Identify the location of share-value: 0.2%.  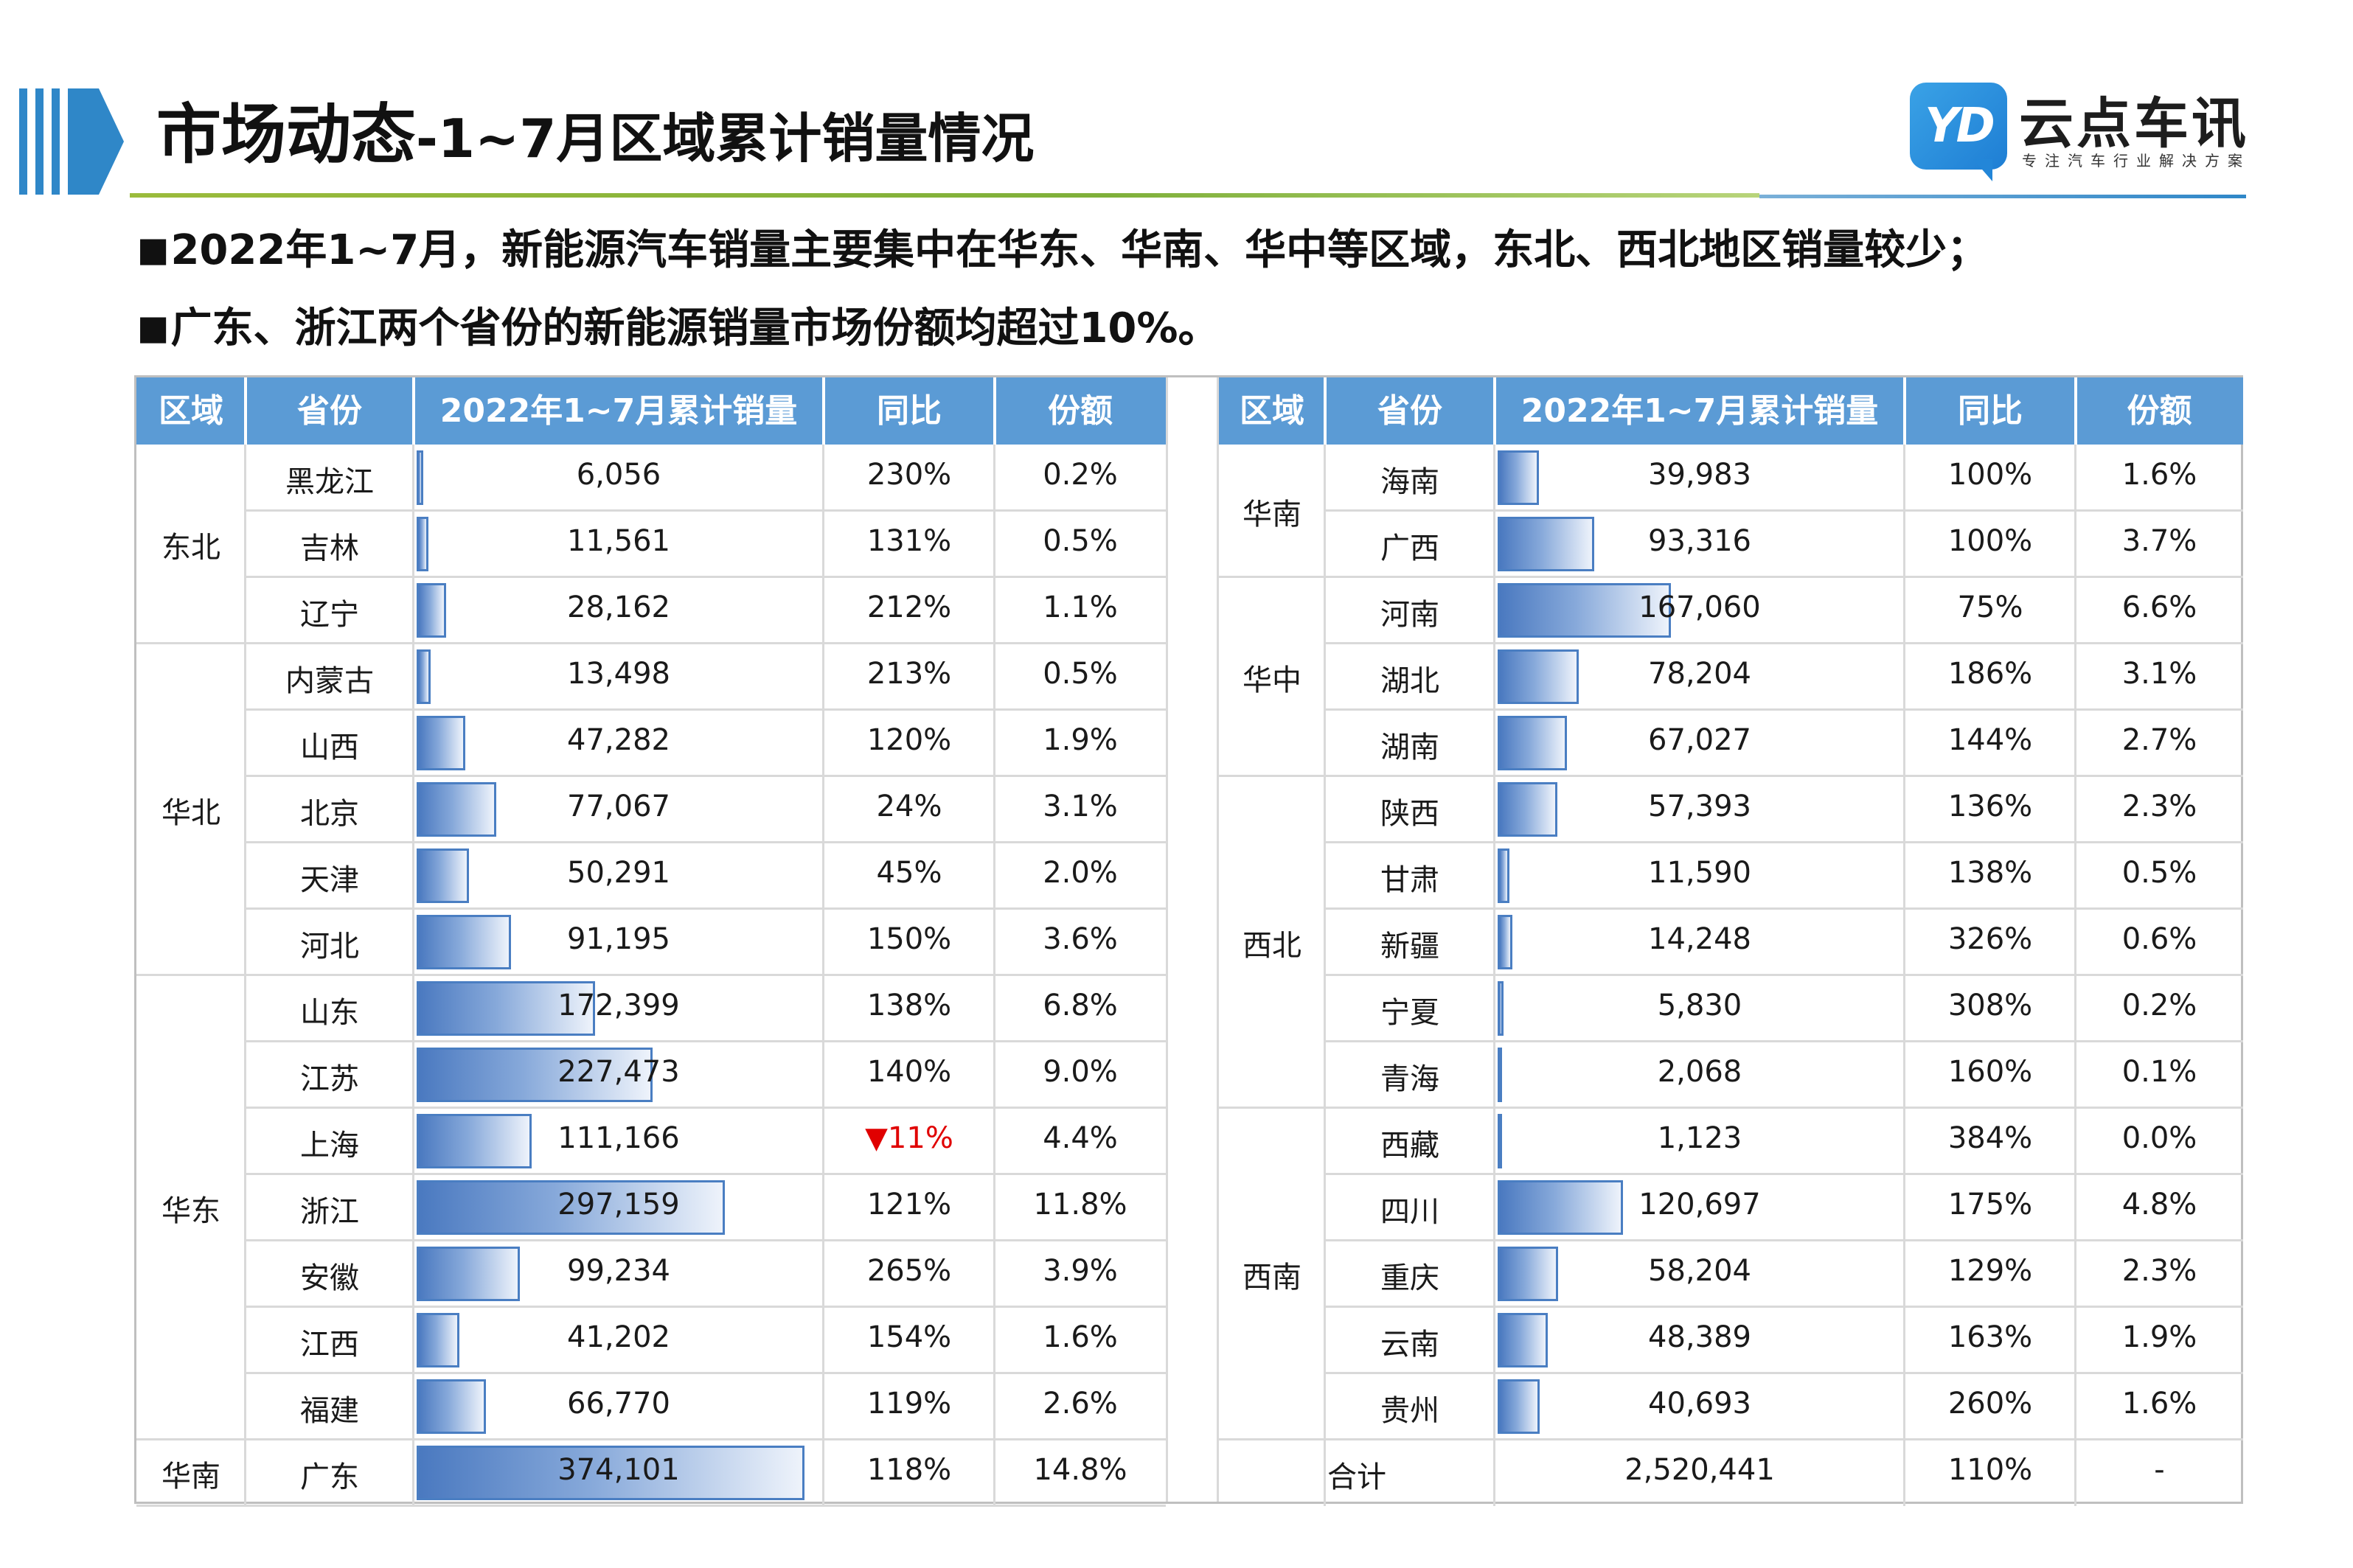
(1080, 475).